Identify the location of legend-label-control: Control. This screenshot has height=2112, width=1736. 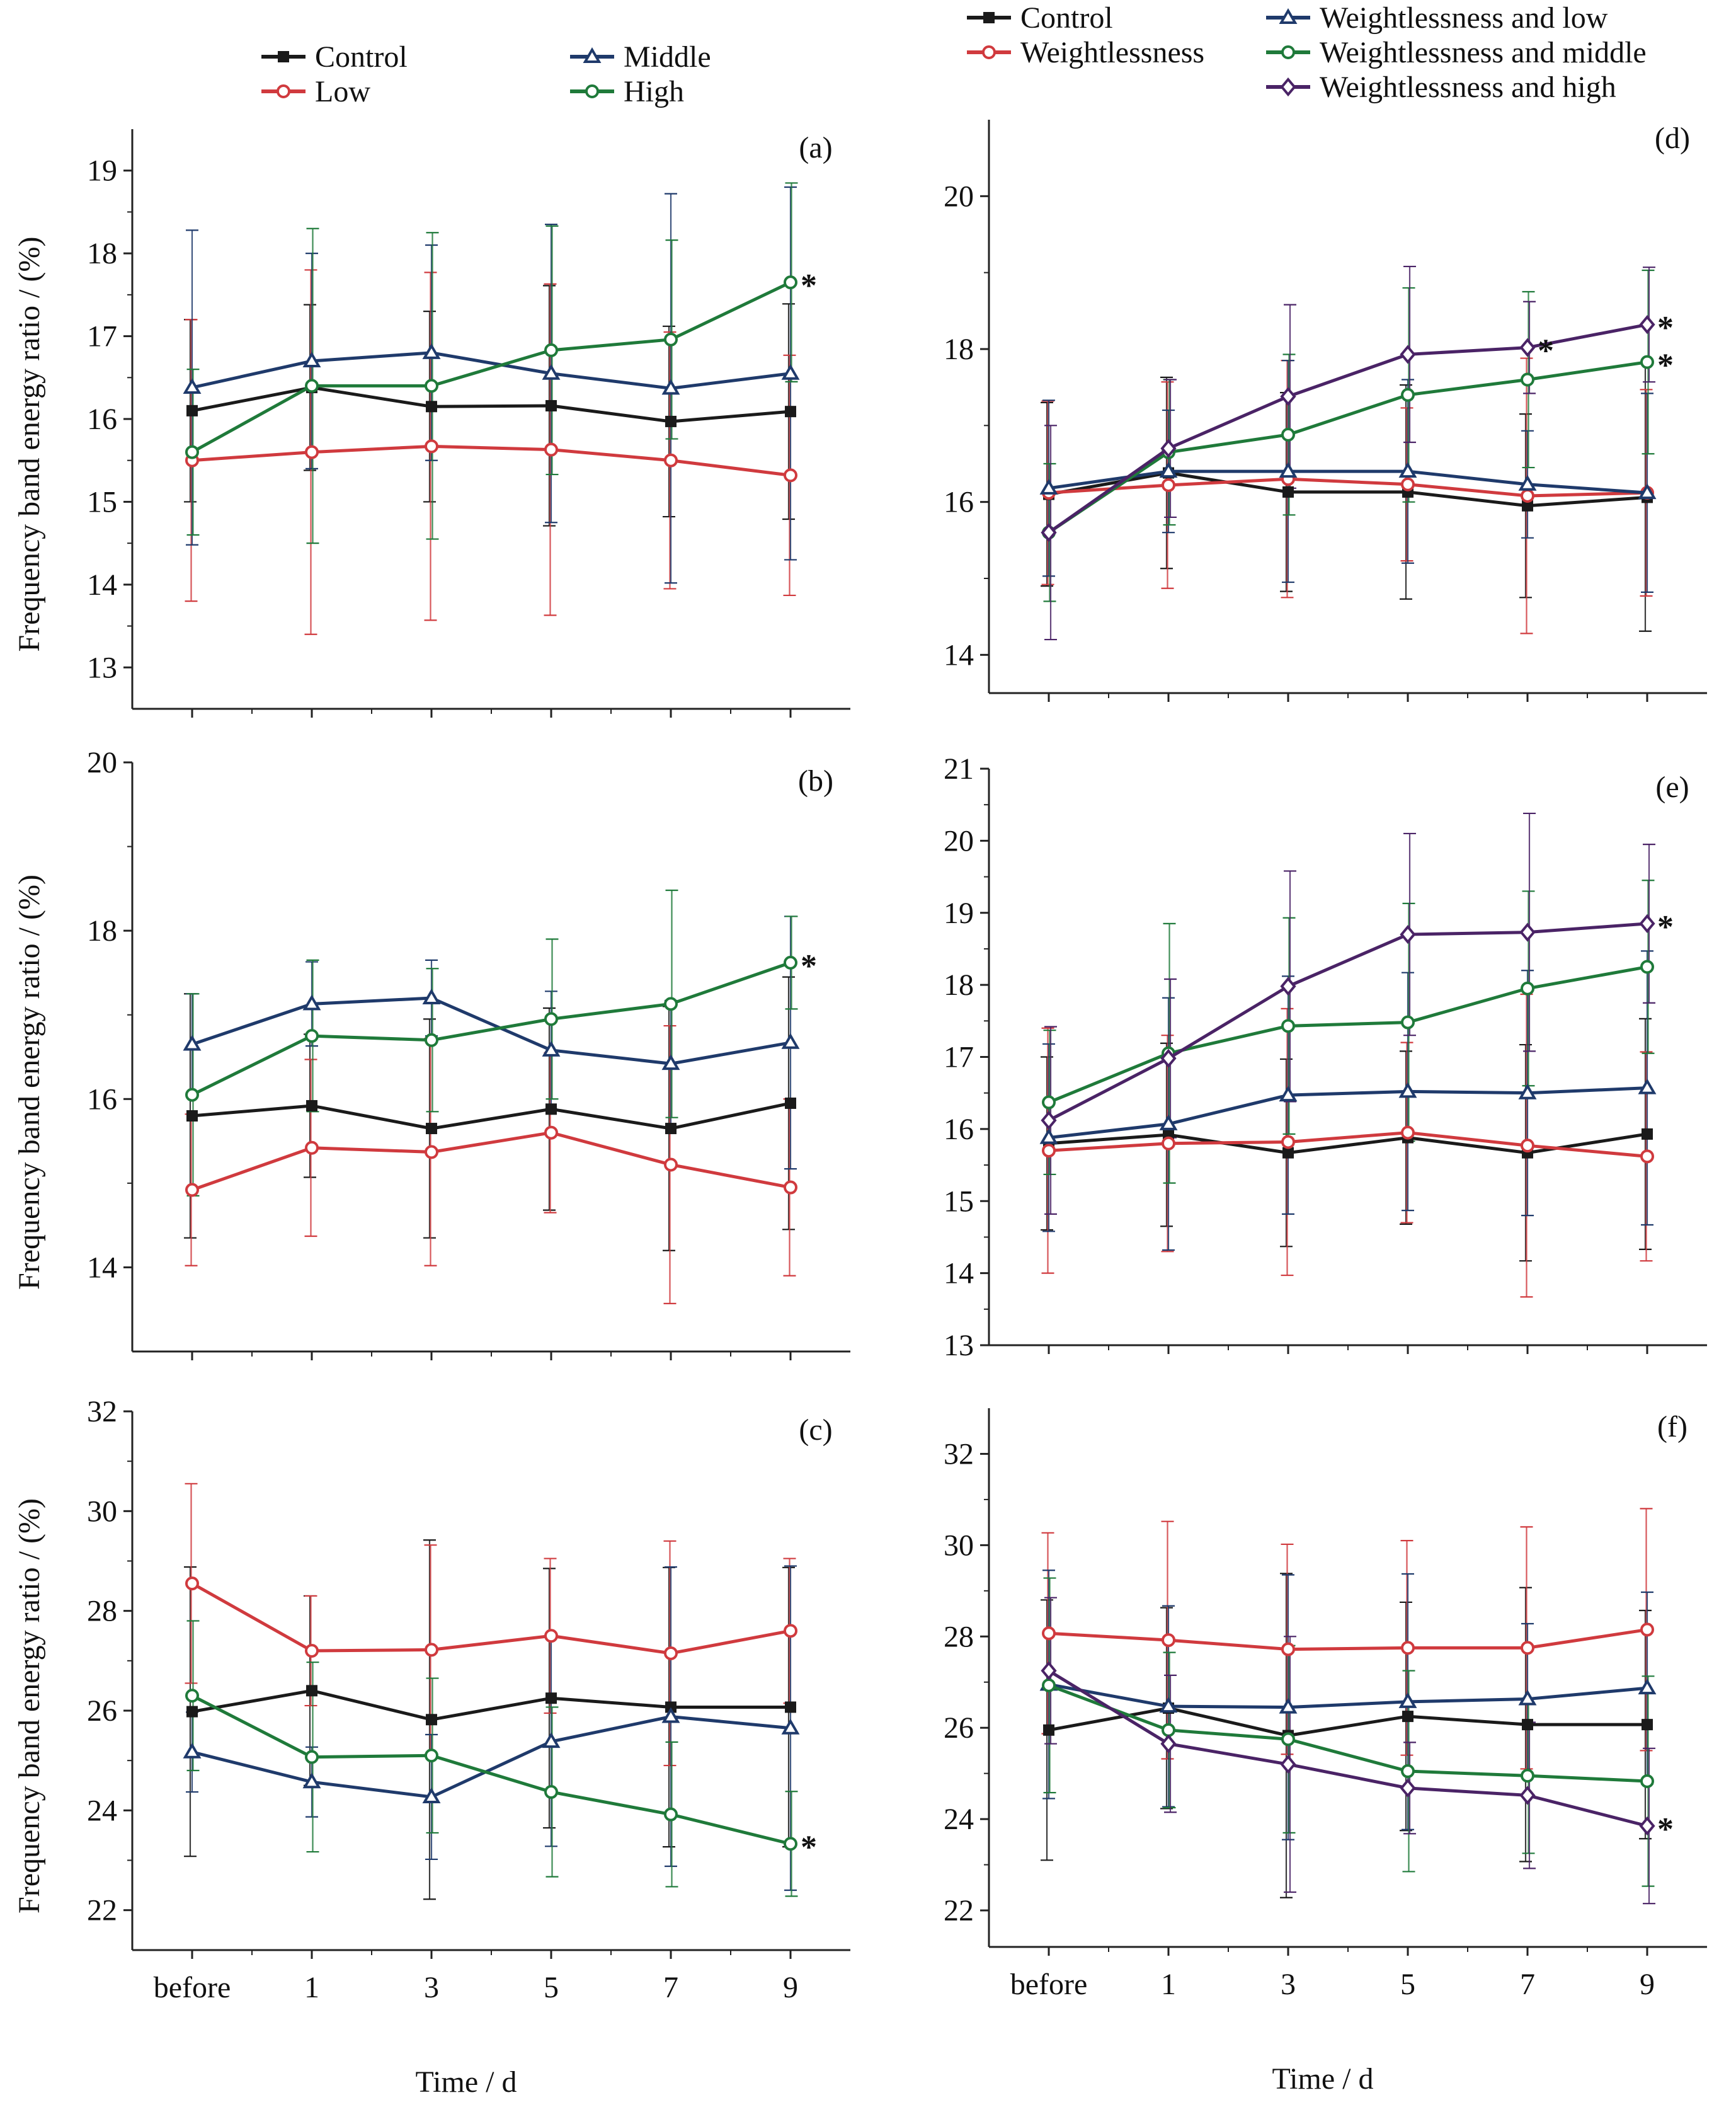
(1066, 18).